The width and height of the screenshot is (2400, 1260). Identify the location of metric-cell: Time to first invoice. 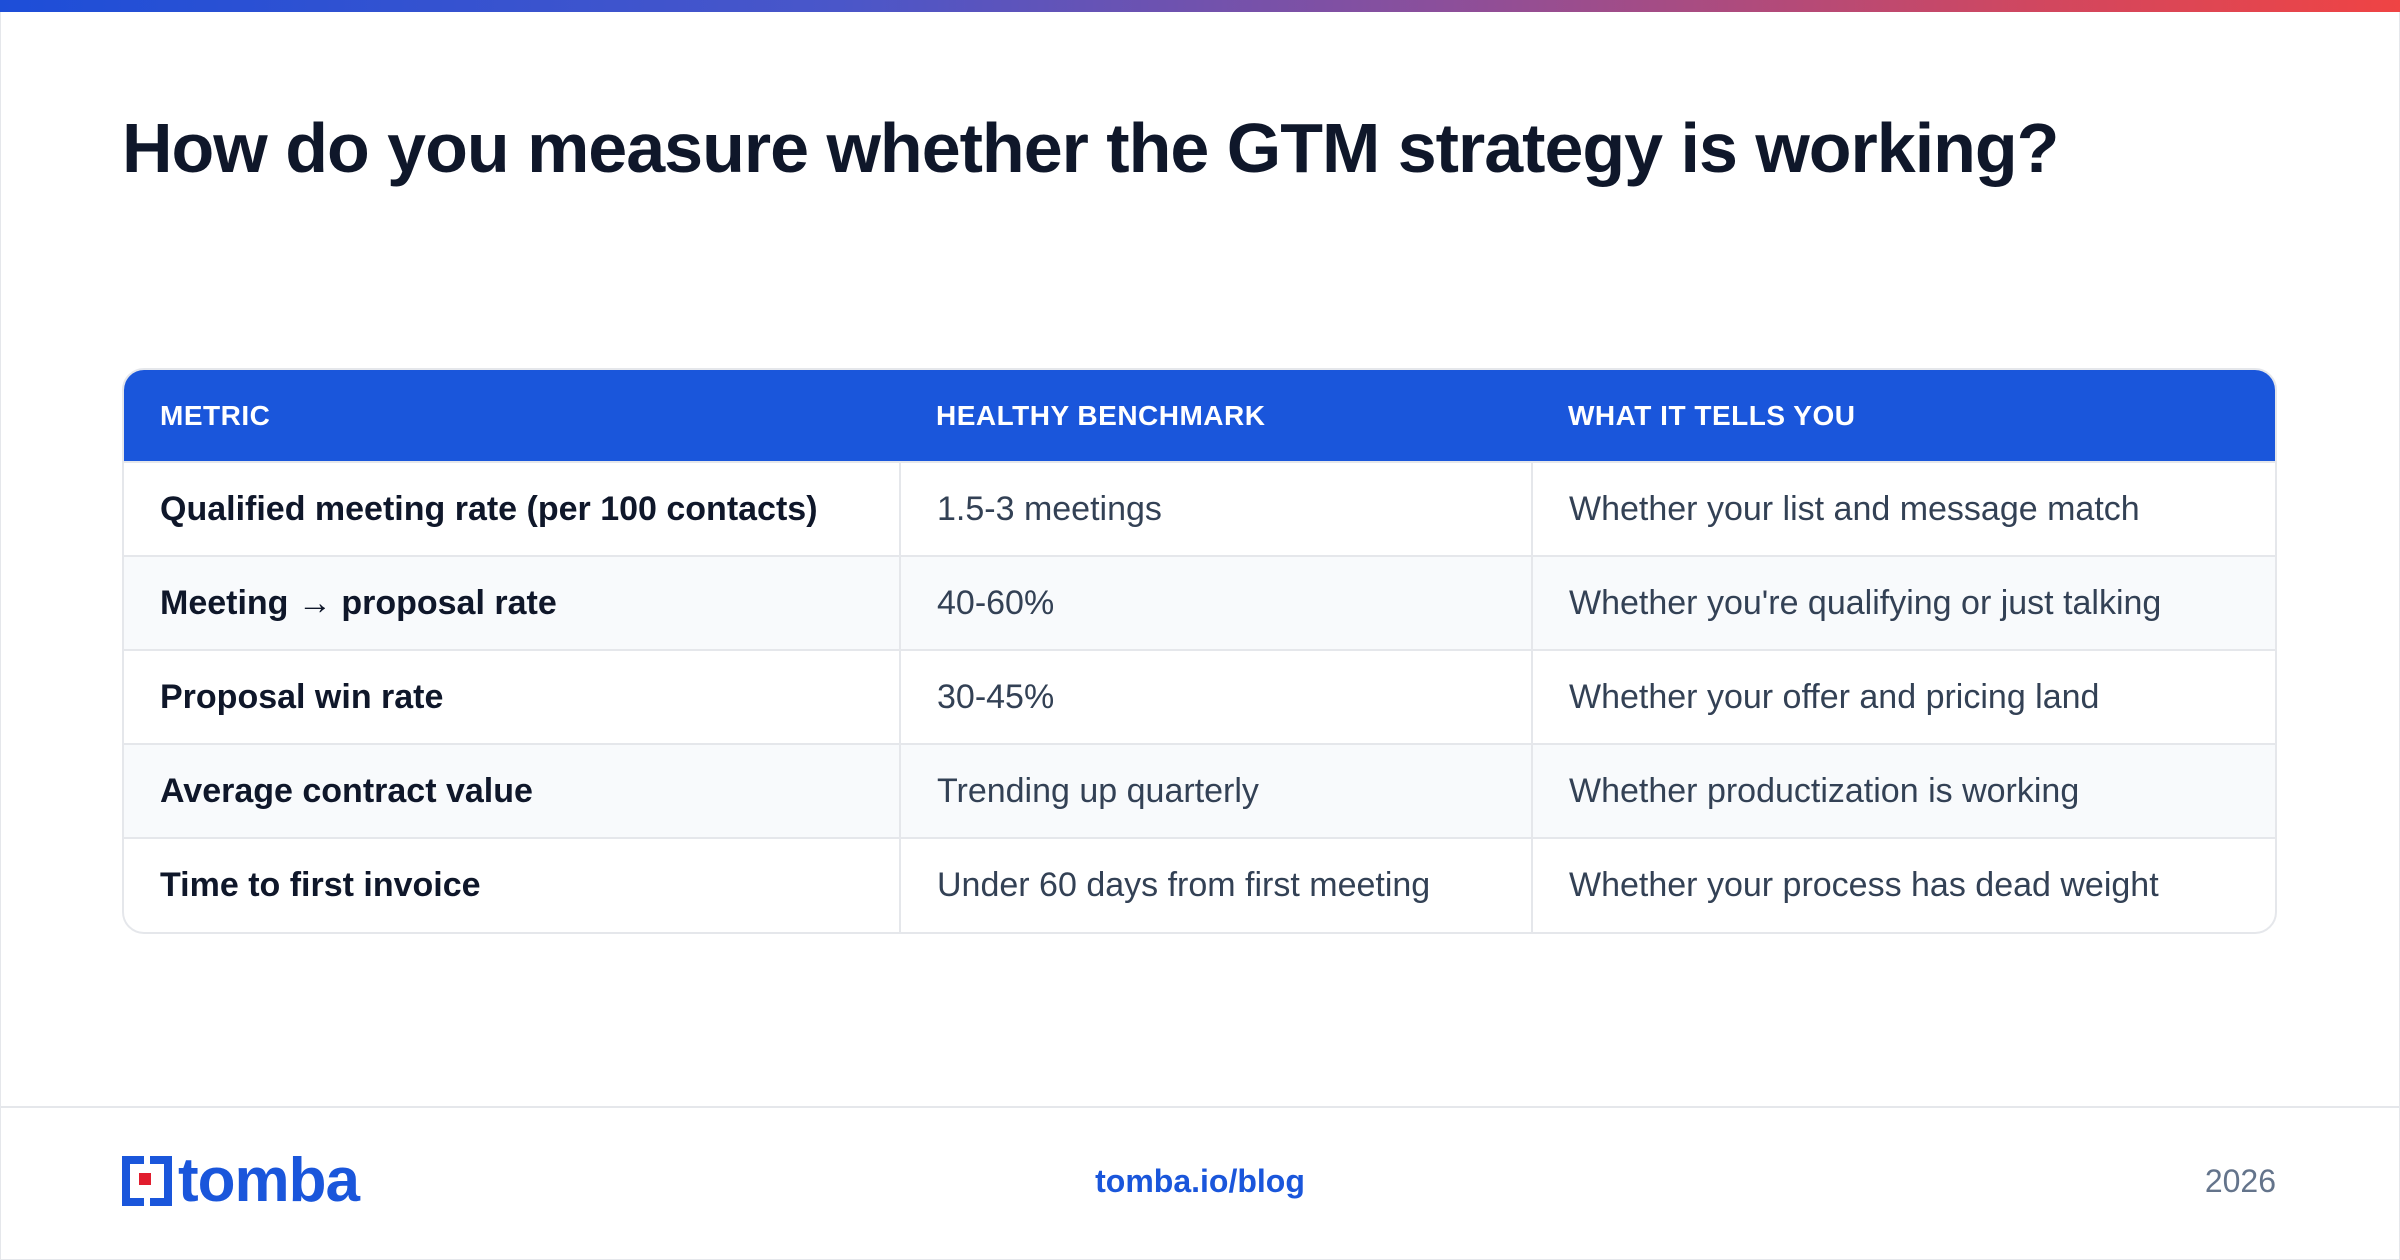
(320, 885).